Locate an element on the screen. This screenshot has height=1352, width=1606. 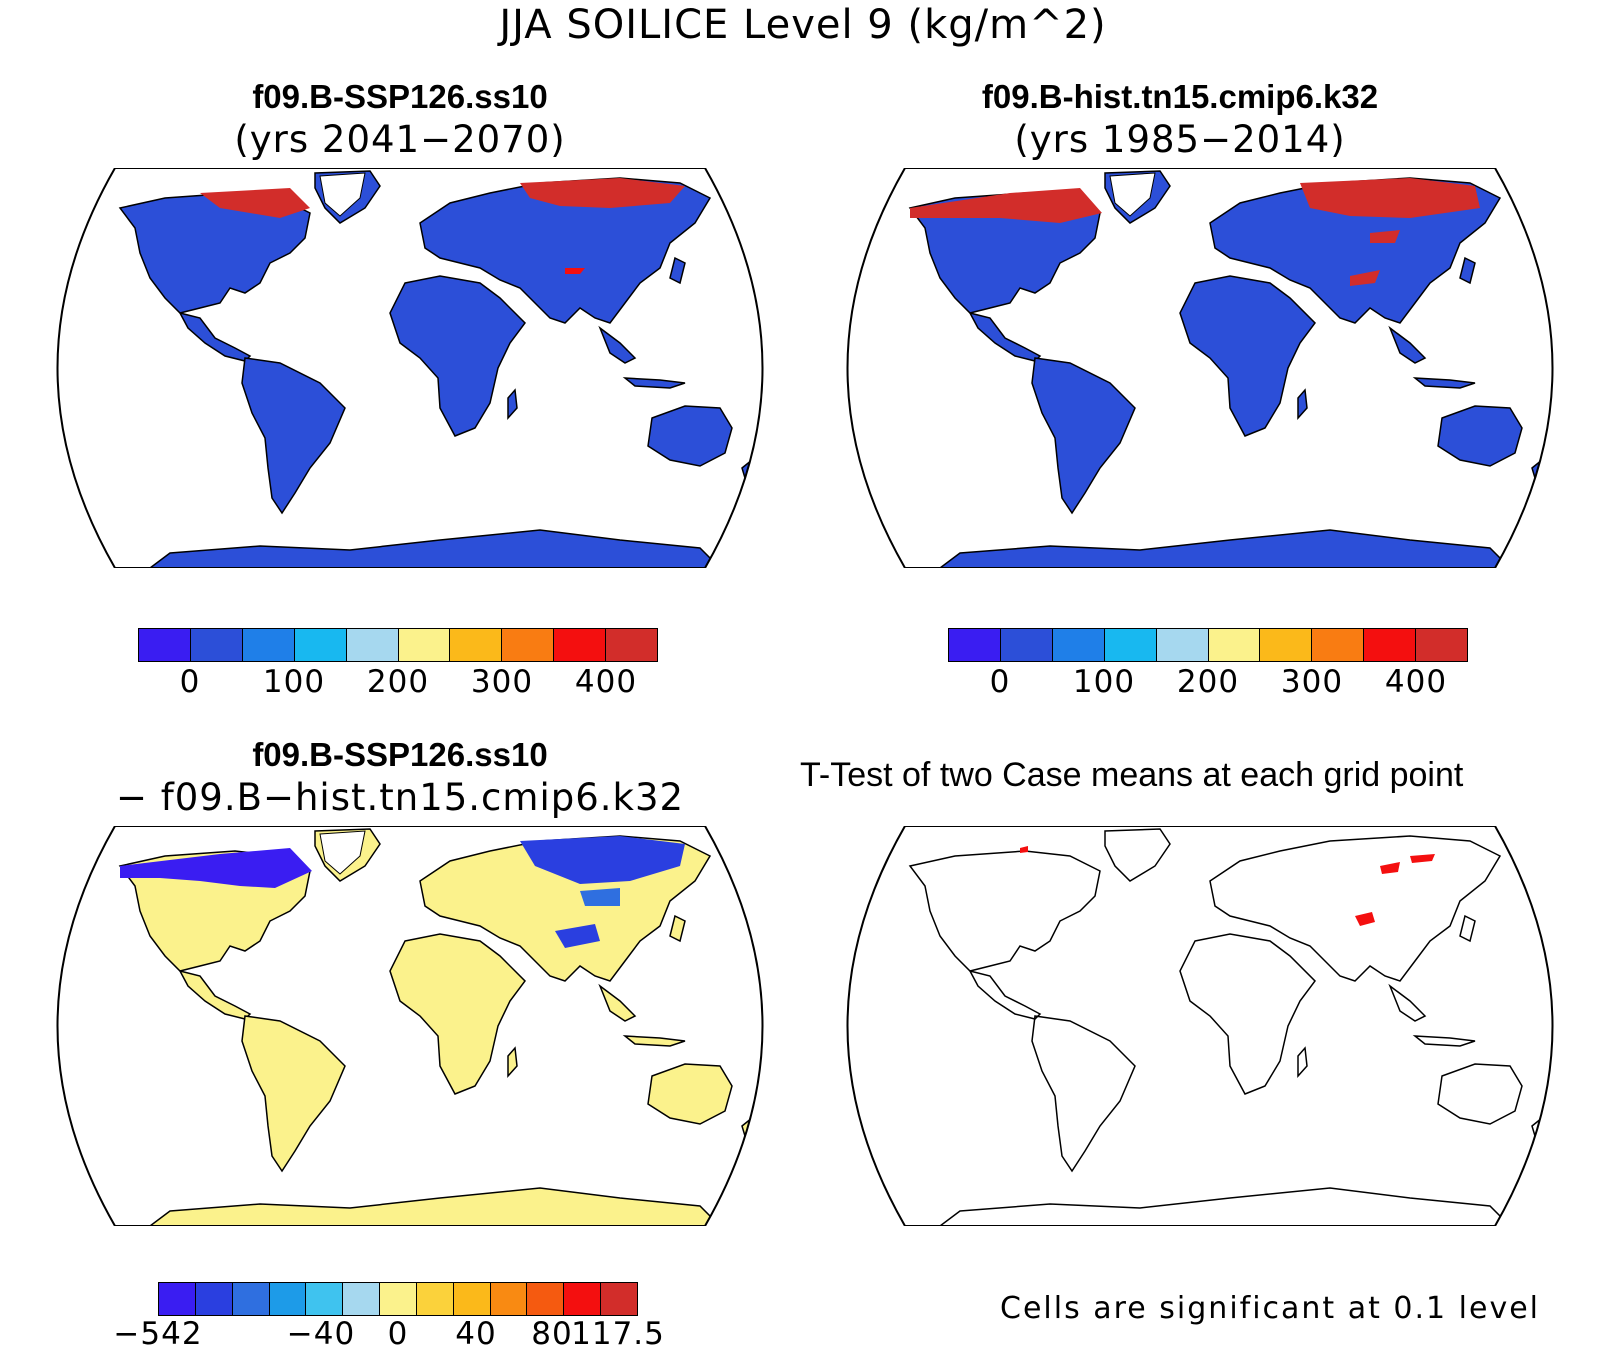
colorbar-tr is located at coordinates (1208, 645).